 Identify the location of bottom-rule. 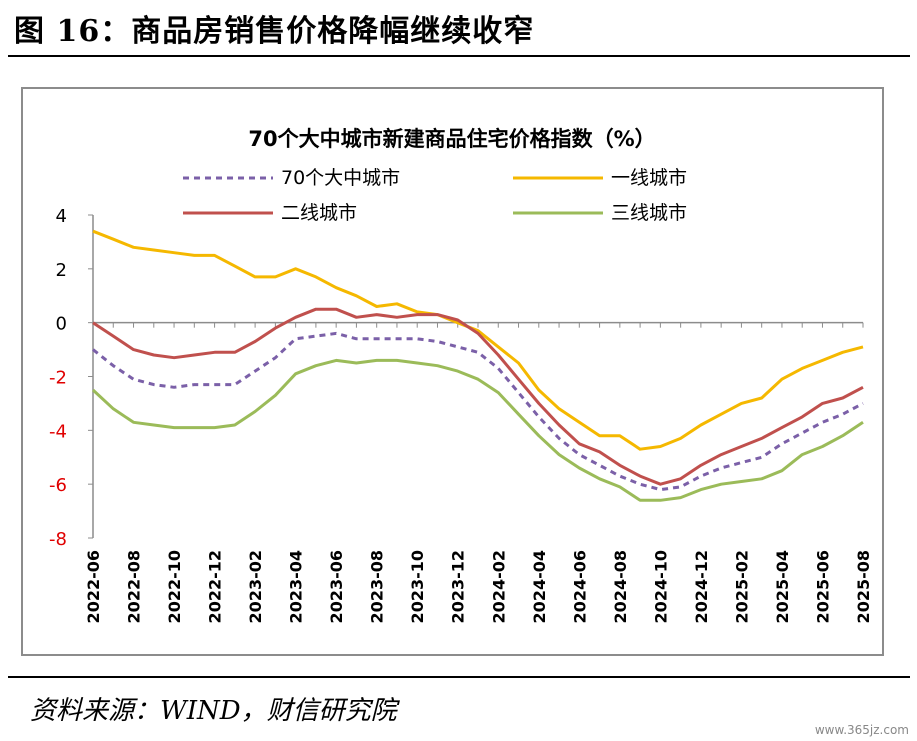
(459, 677).